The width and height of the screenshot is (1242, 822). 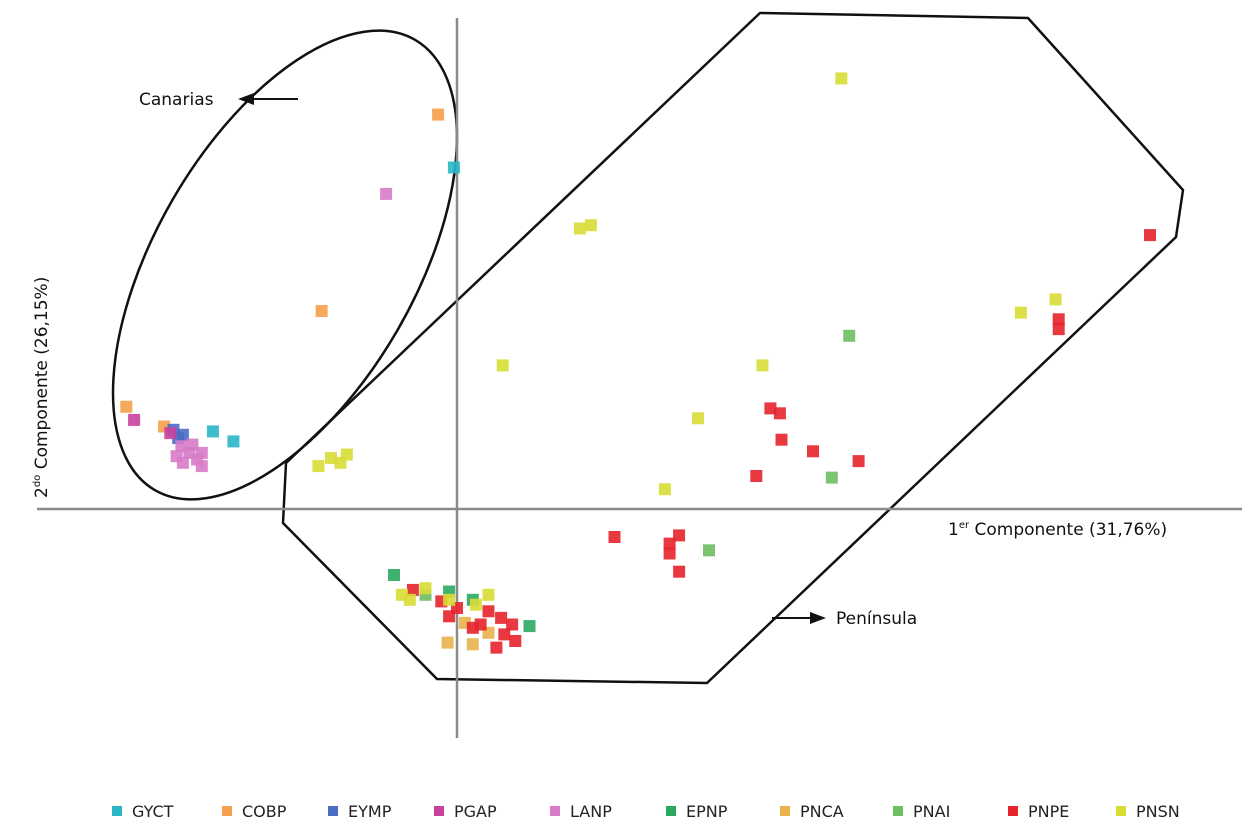 What do you see at coordinates (153, 811) in the screenshot?
I see `legend-label-gyct: GYCT` at bounding box center [153, 811].